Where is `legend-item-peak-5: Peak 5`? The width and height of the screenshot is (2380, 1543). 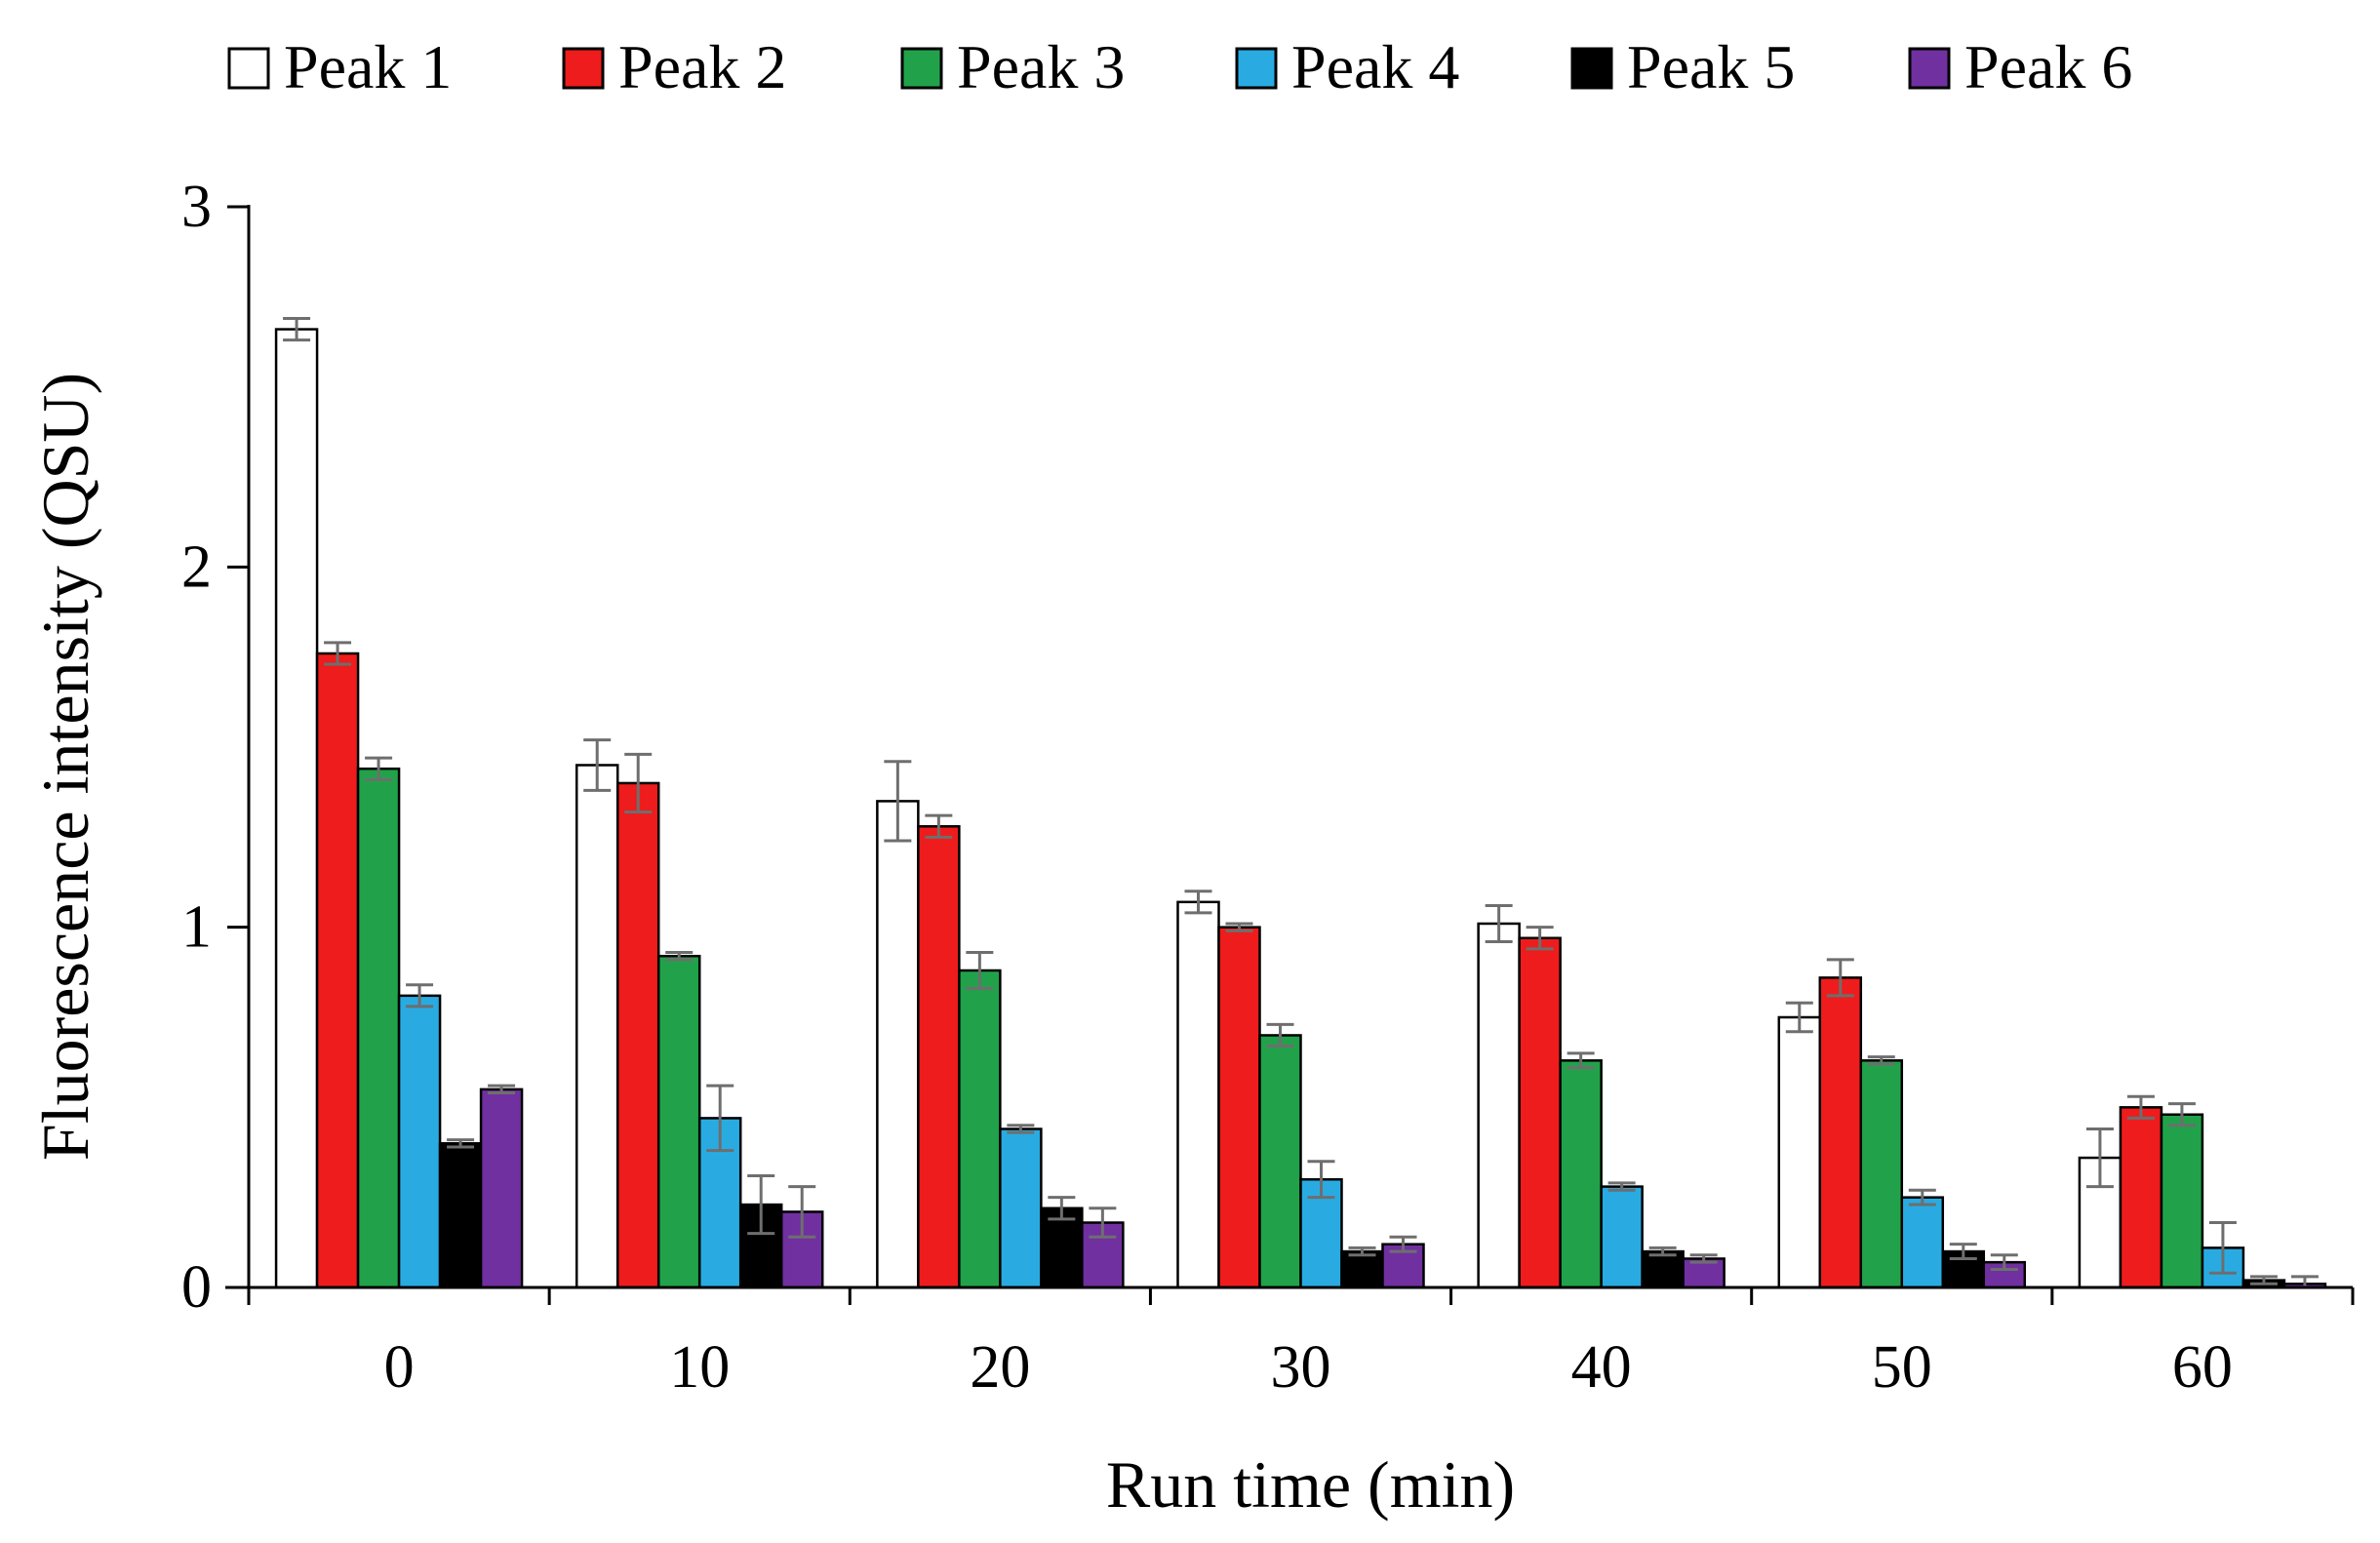
legend-item-peak-5: Peak 5 is located at coordinates (1682, 66).